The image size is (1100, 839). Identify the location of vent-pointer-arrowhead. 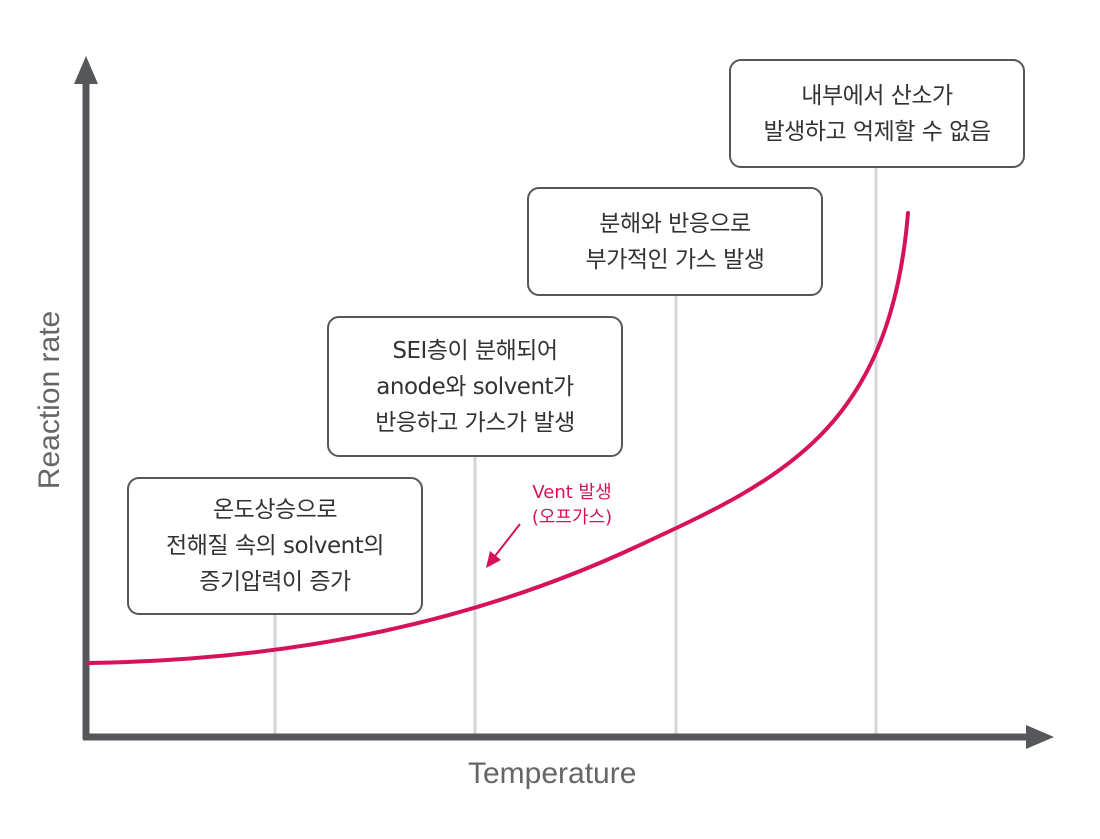
(493, 559).